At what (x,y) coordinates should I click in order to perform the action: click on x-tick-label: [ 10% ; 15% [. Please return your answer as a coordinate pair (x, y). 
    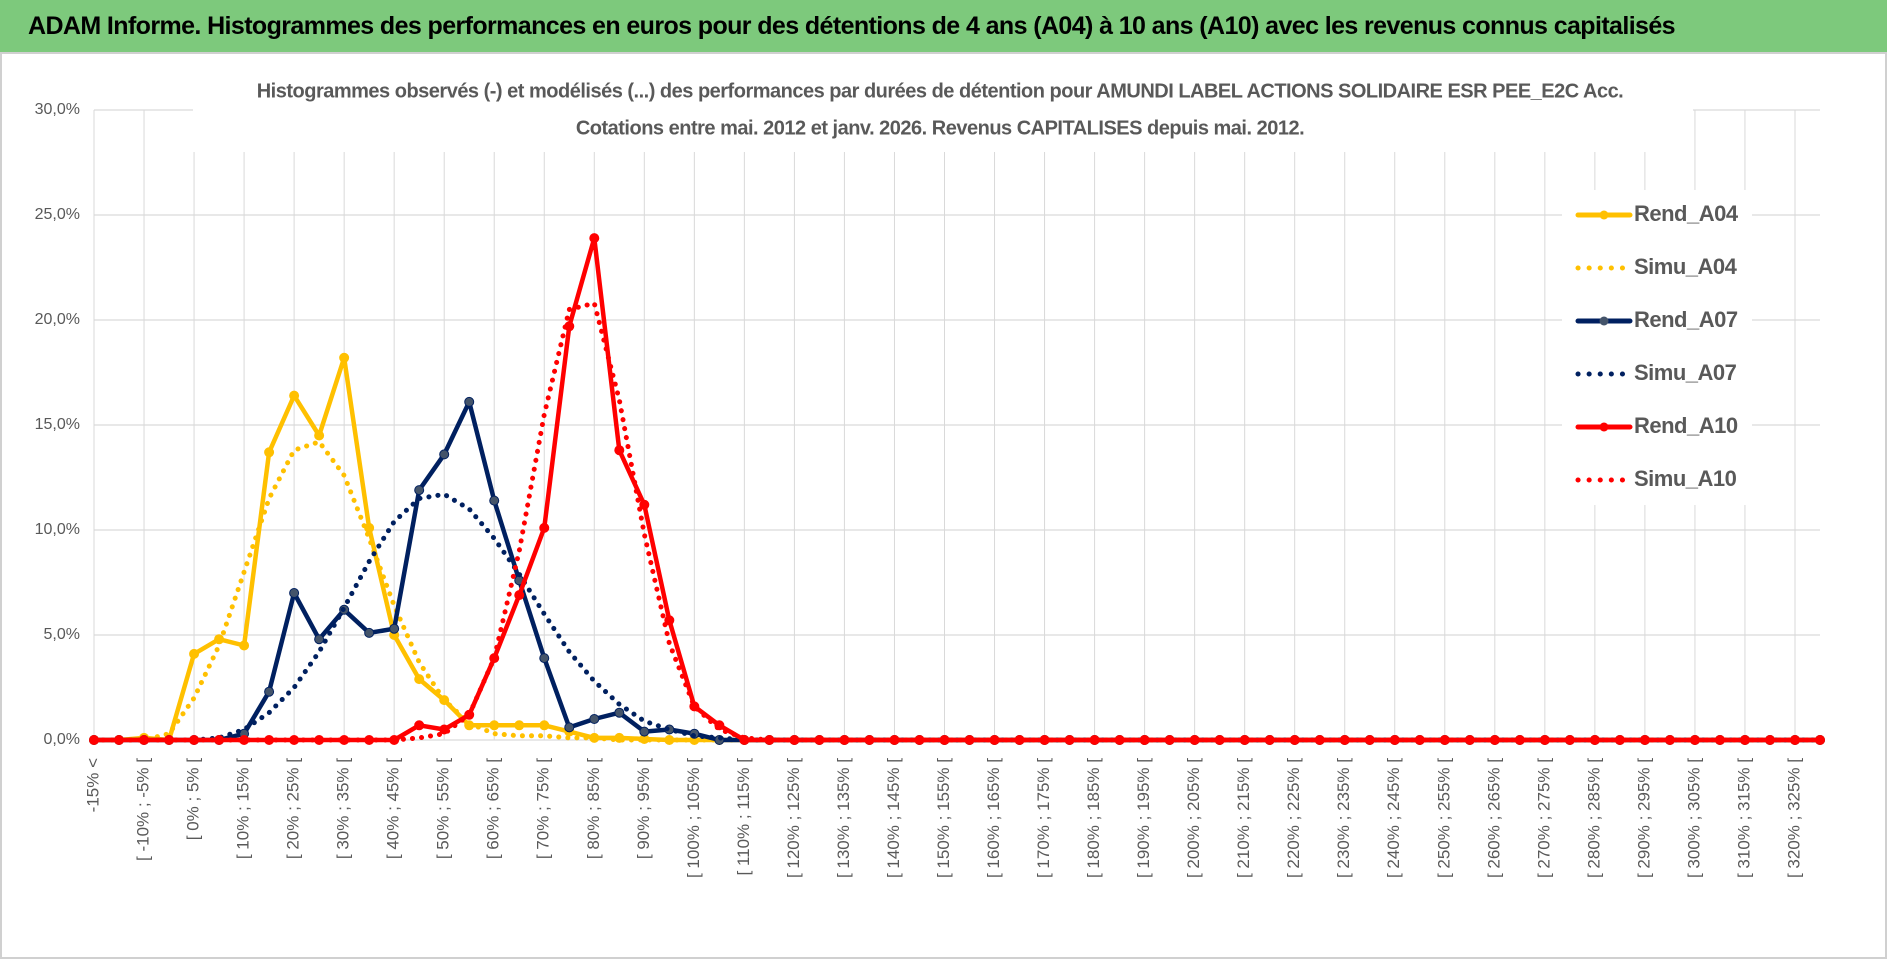
    Looking at the image, I should click on (243, 808).